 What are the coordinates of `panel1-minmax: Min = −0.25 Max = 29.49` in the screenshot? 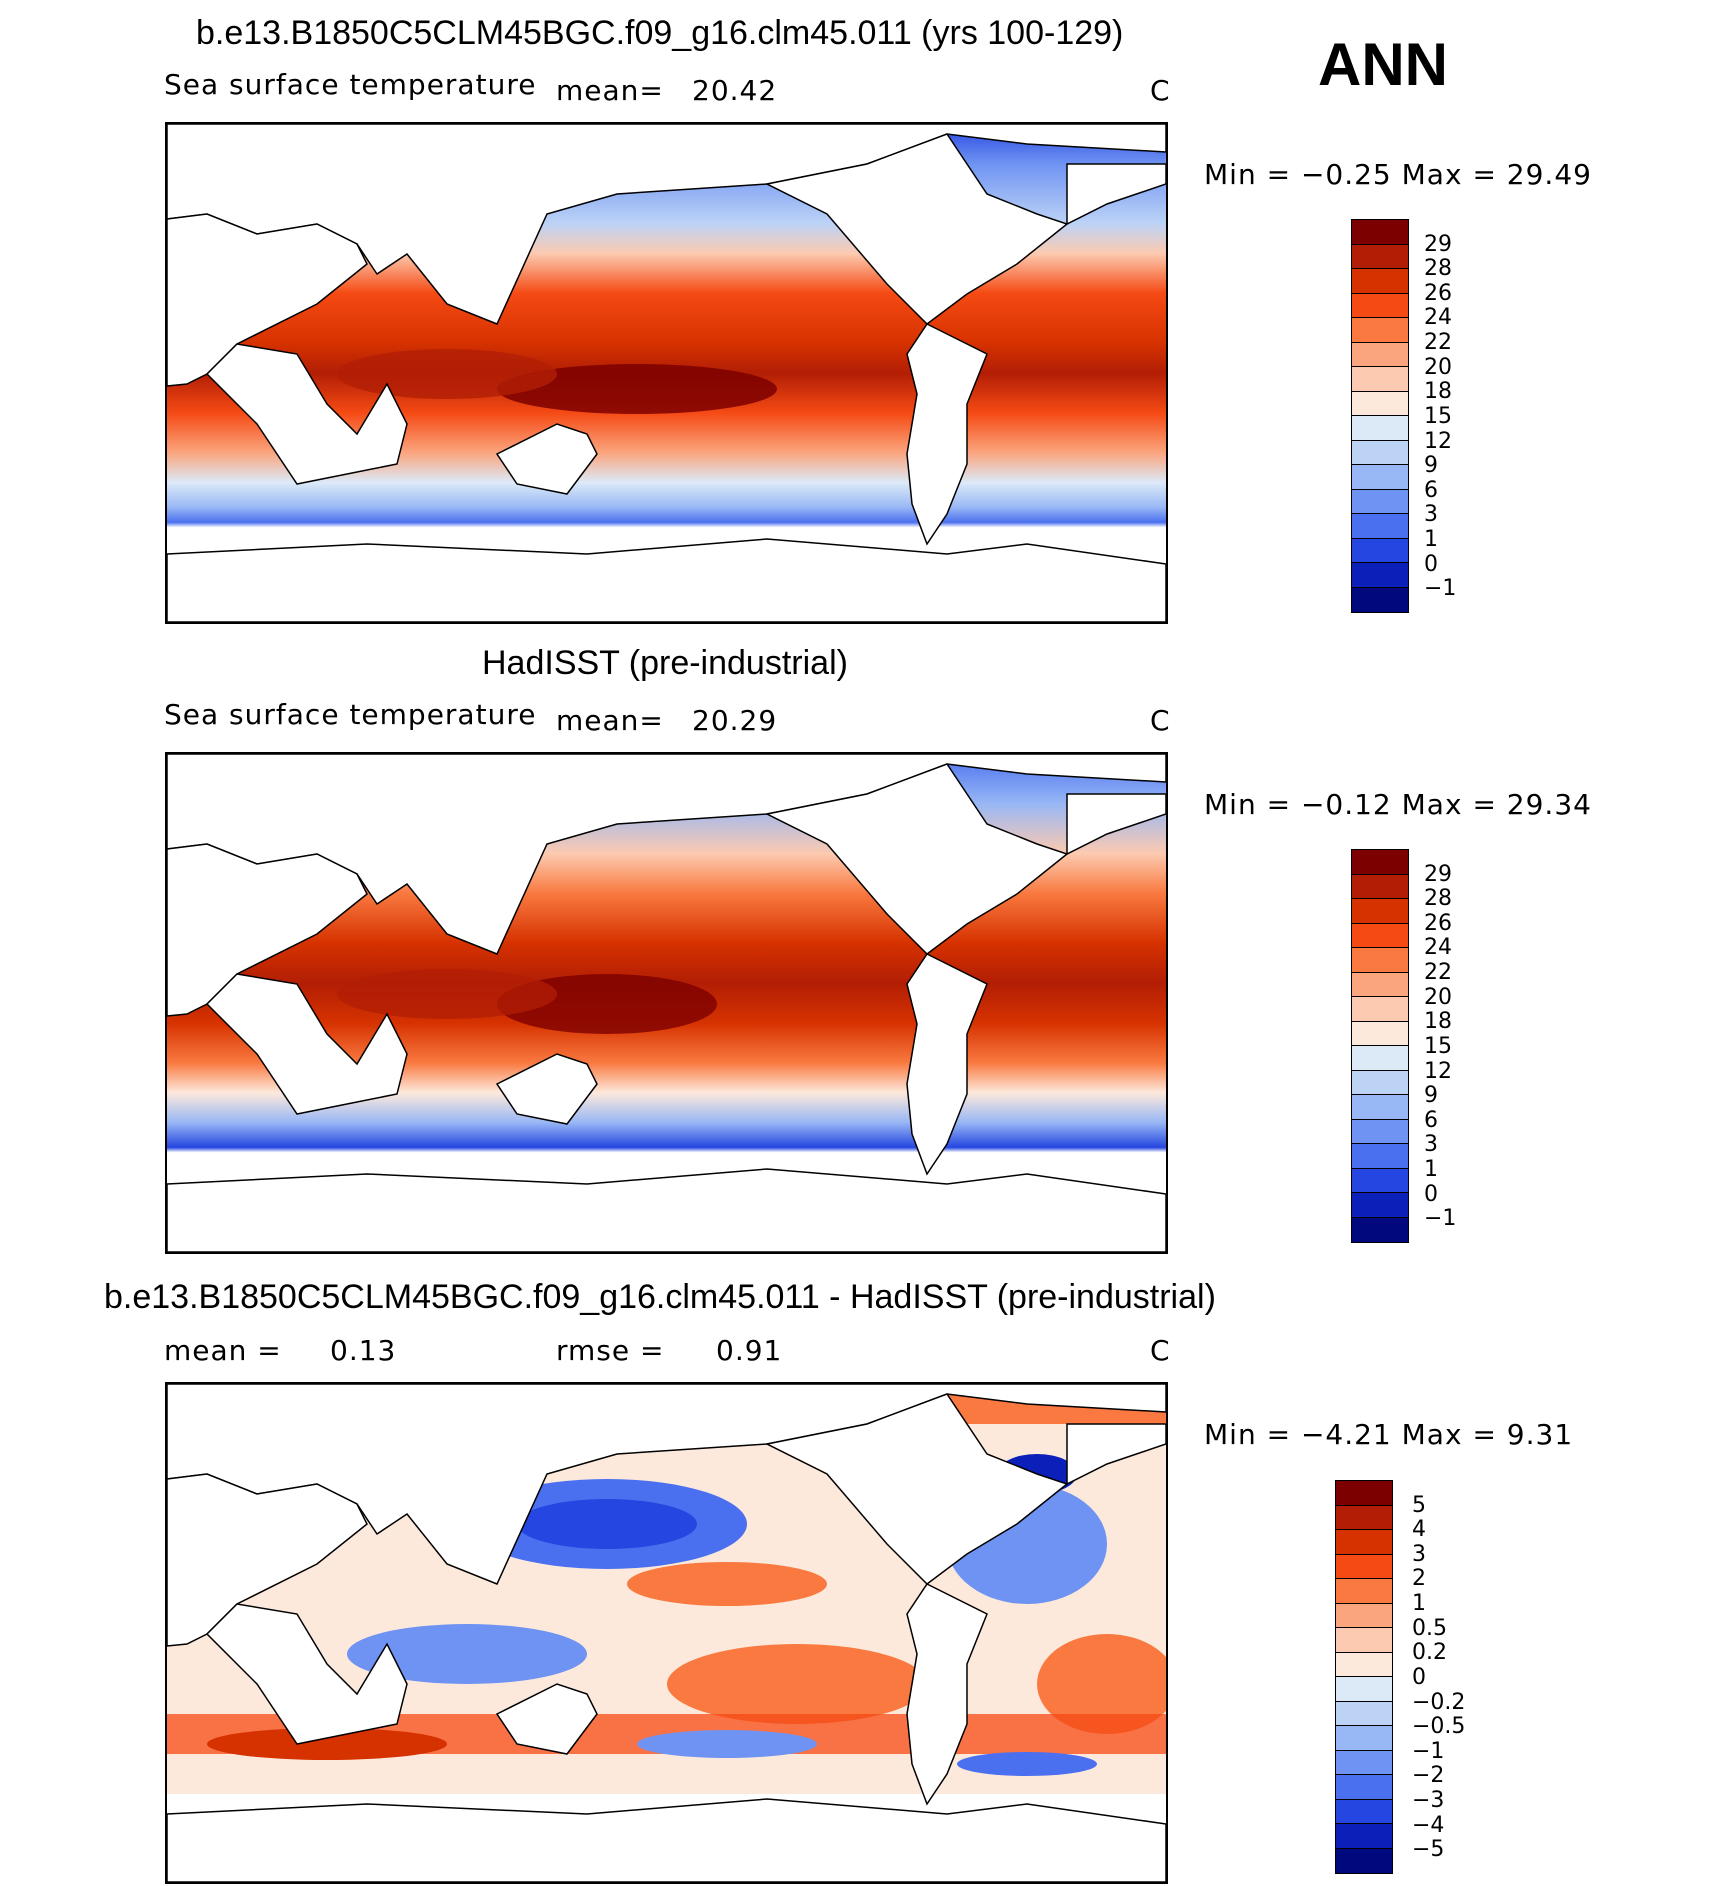 It's located at (1398, 174).